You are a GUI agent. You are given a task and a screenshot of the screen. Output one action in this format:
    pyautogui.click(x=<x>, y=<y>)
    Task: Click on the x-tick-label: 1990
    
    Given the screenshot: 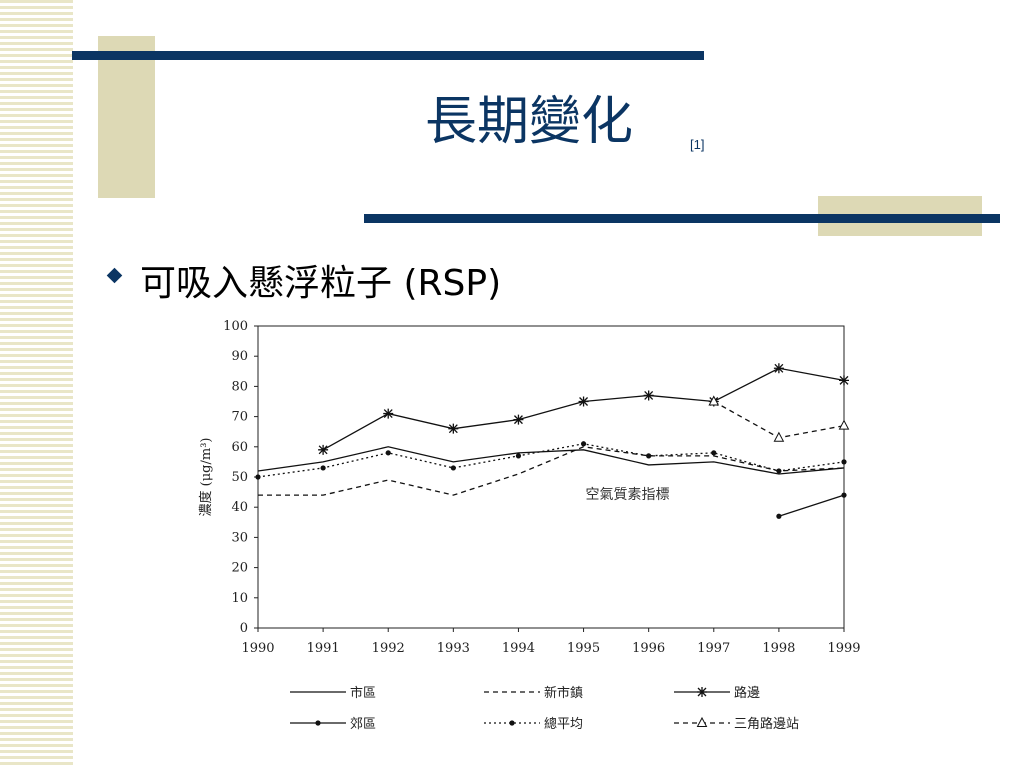 What is the action you would take?
    pyautogui.click(x=257, y=648)
    